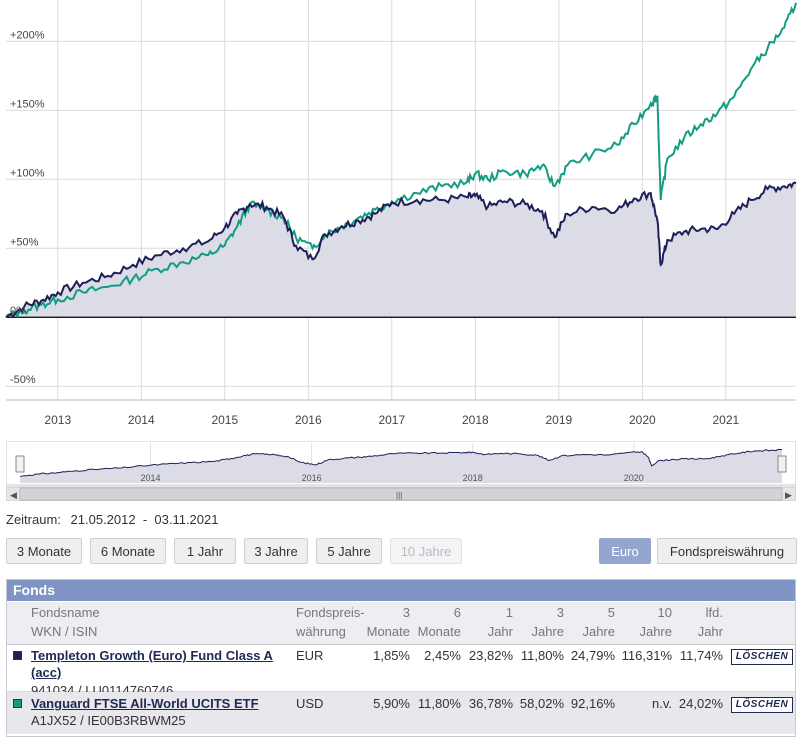 Image resolution: width=802 pixels, height=743 pixels. I want to click on x-tick-label: 2021, so click(726, 420).